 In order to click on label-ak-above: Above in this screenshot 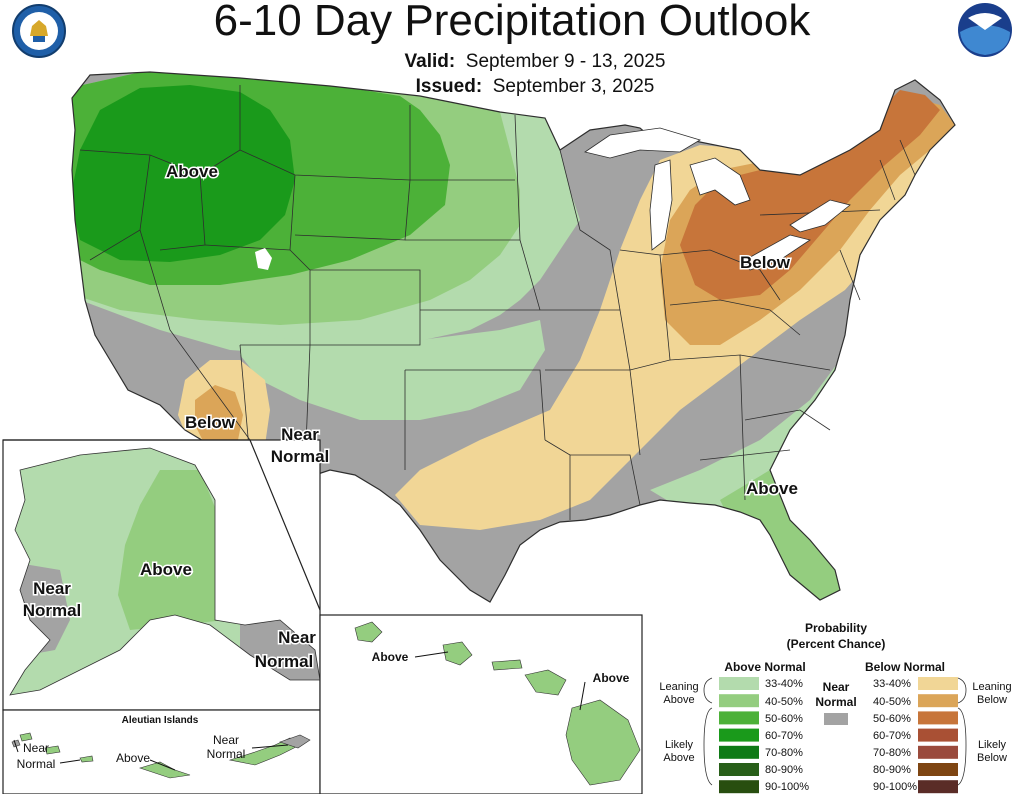, I will do `click(166, 569)`.